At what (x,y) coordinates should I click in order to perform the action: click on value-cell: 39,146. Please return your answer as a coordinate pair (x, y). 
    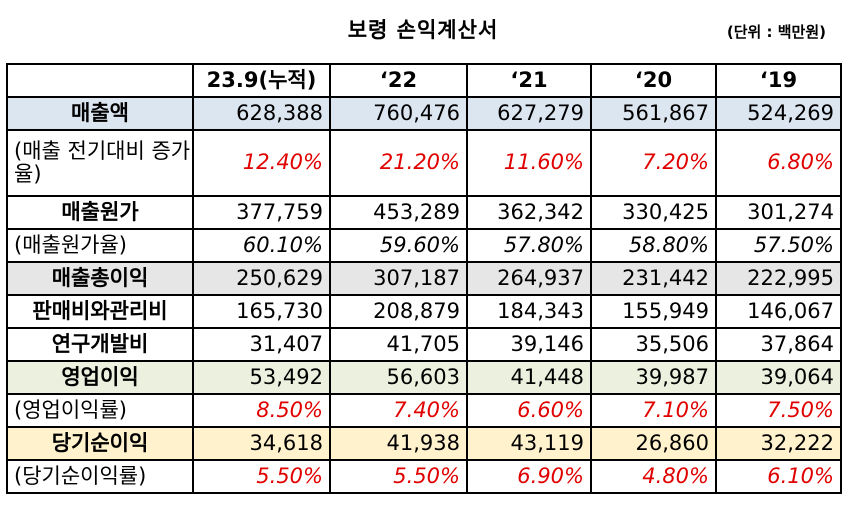
    Looking at the image, I should click on (529, 344).